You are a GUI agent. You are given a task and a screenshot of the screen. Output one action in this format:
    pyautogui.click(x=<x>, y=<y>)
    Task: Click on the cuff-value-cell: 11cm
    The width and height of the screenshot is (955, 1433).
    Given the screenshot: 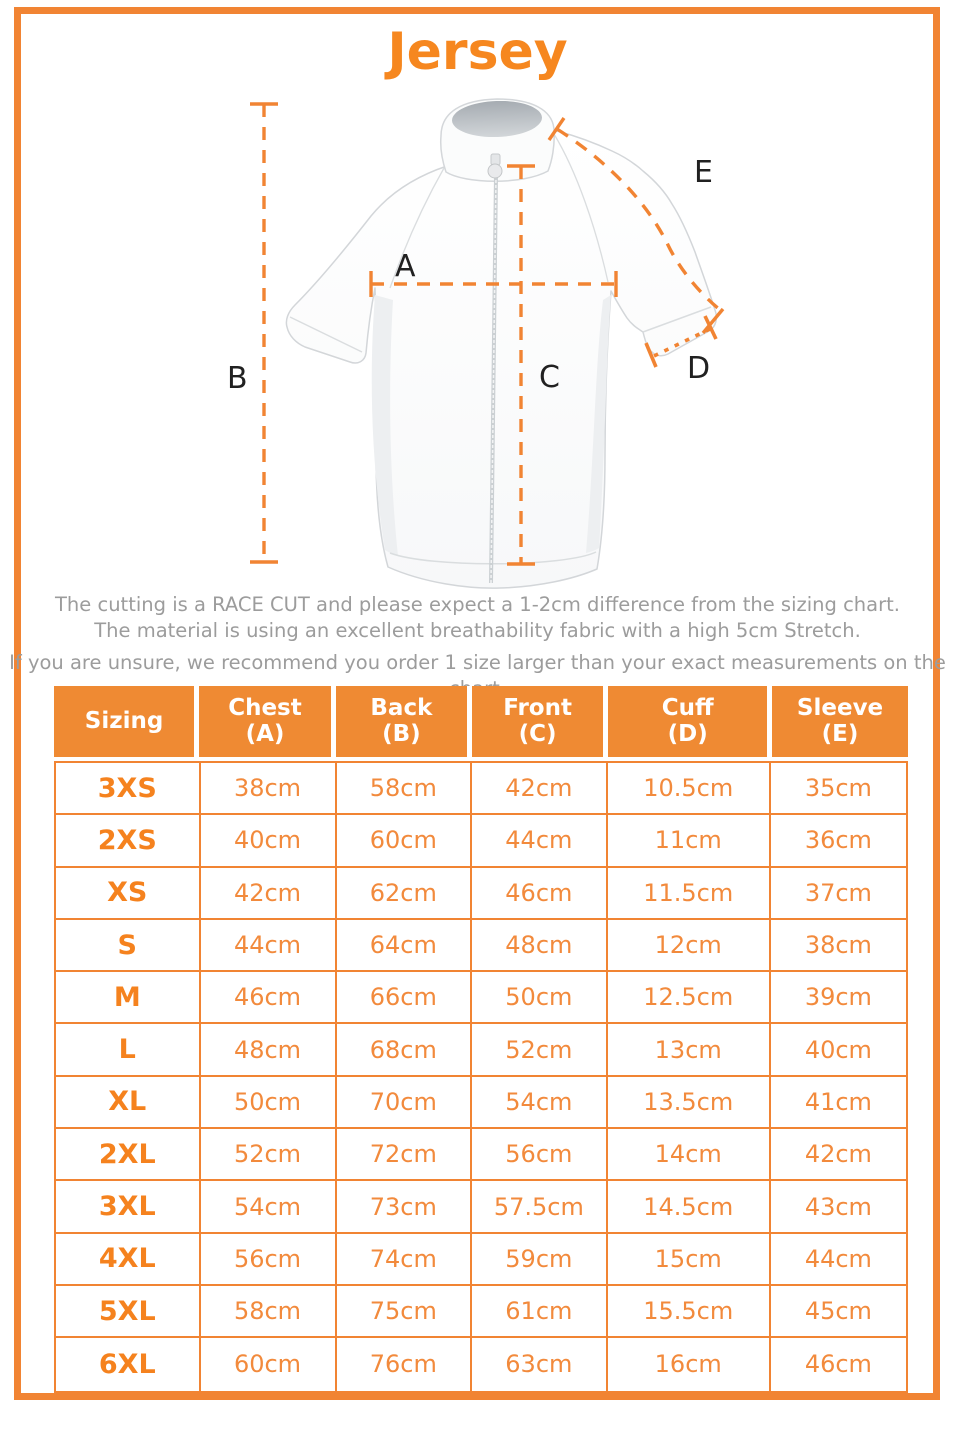 What is the action you would take?
    pyautogui.click(x=689, y=840)
    